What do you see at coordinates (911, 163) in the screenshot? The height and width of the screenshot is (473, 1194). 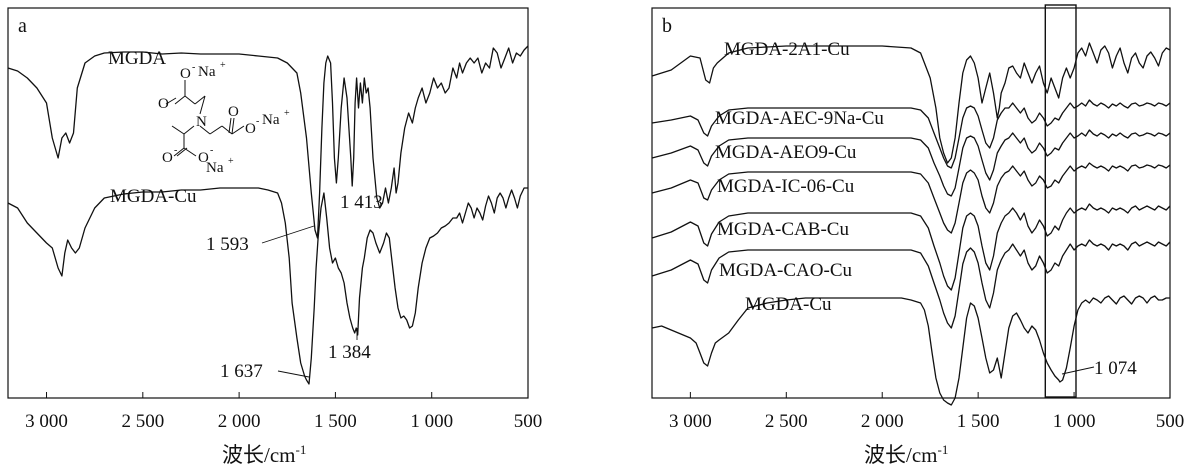 I see `series-line-b-mgda-aeo9-cu` at bounding box center [911, 163].